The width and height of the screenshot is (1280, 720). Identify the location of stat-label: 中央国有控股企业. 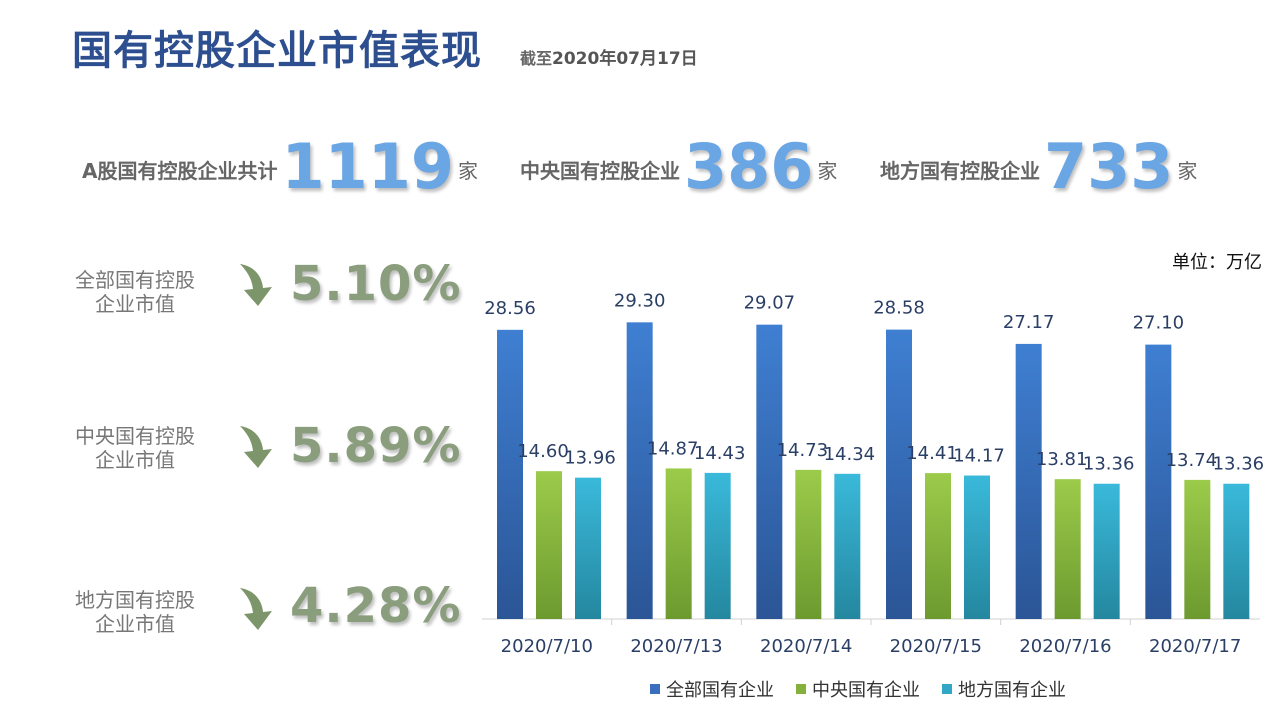
(600, 171).